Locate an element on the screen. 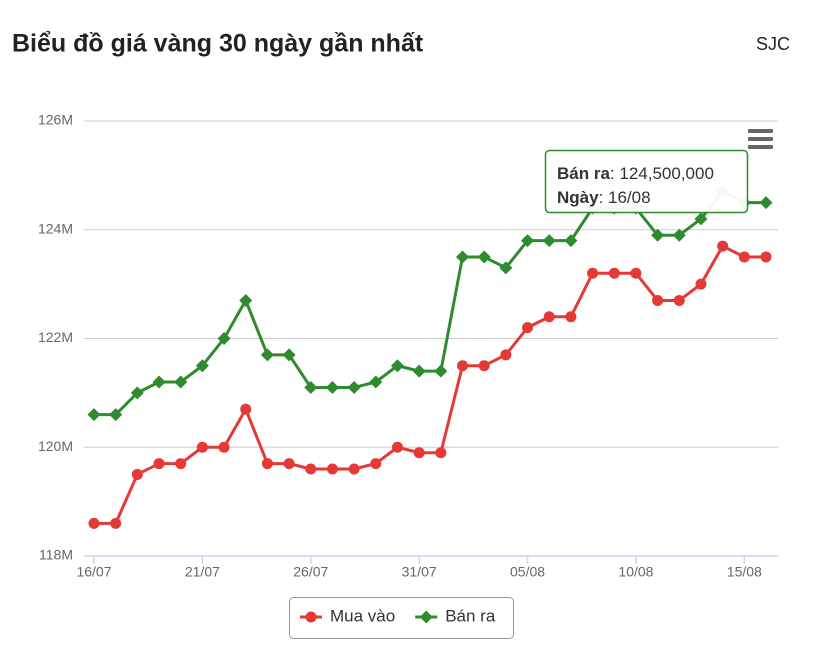 The width and height of the screenshot is (835, 656). legend: Mua vào Bán ra is located at coordinates (401, 618).